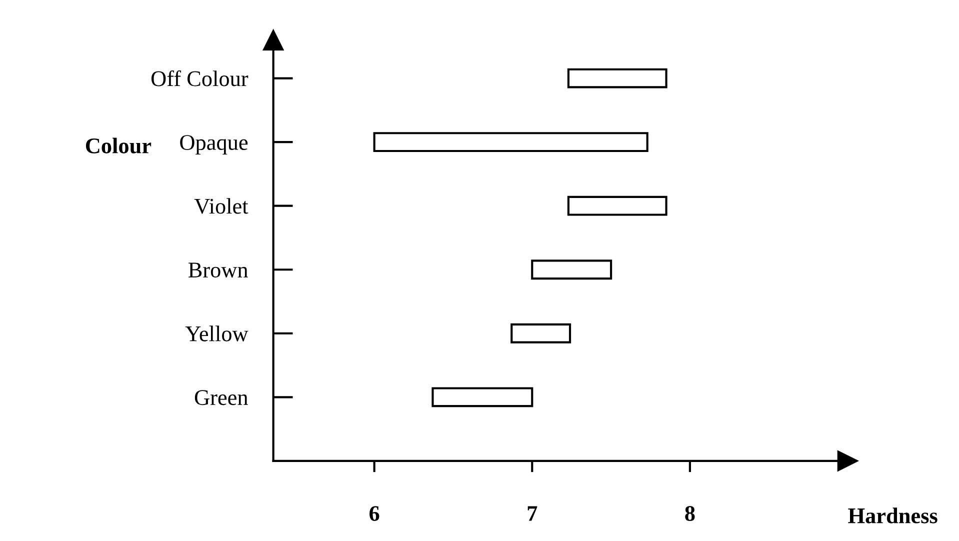  I want to click on y-axis-title: Colour, so click(119, 146).